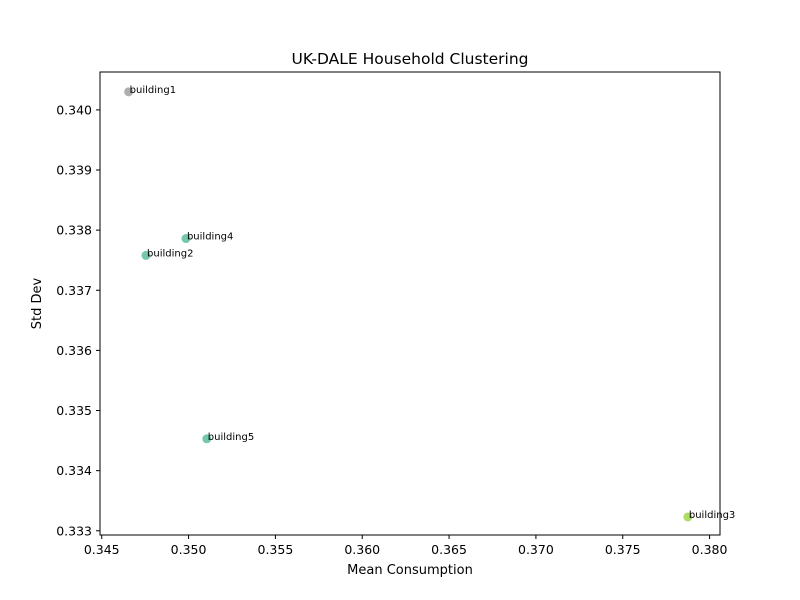  Describe the element at coordinates (102, 549) in the screenshot. I see `x-tick-label: 0.345` at that location.